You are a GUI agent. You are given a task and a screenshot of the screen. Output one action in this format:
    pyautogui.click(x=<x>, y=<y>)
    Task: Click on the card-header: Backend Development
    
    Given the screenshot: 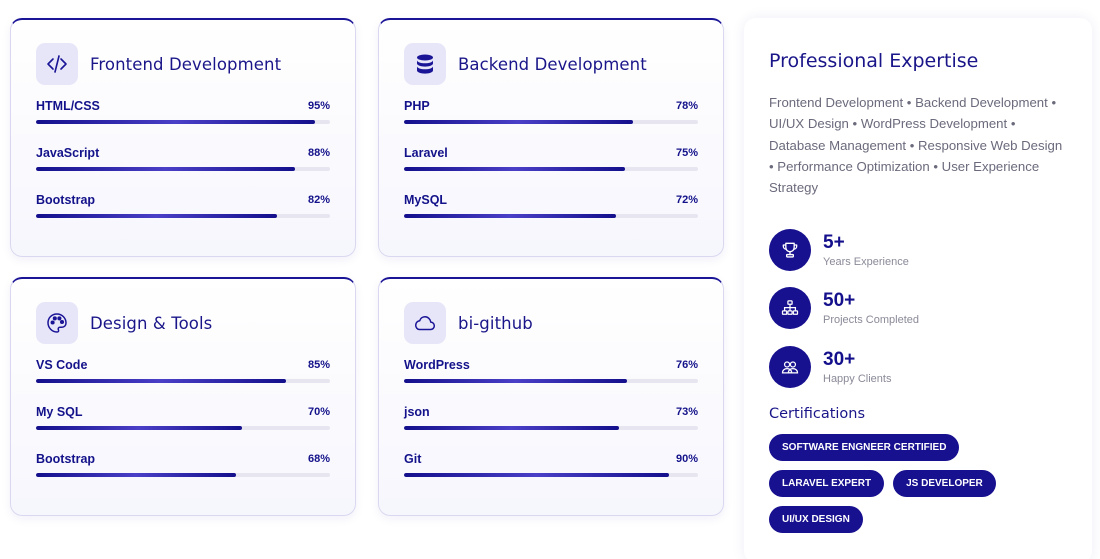 What is the action you would take?
    pyautogui.click(x=551, y=64)
    